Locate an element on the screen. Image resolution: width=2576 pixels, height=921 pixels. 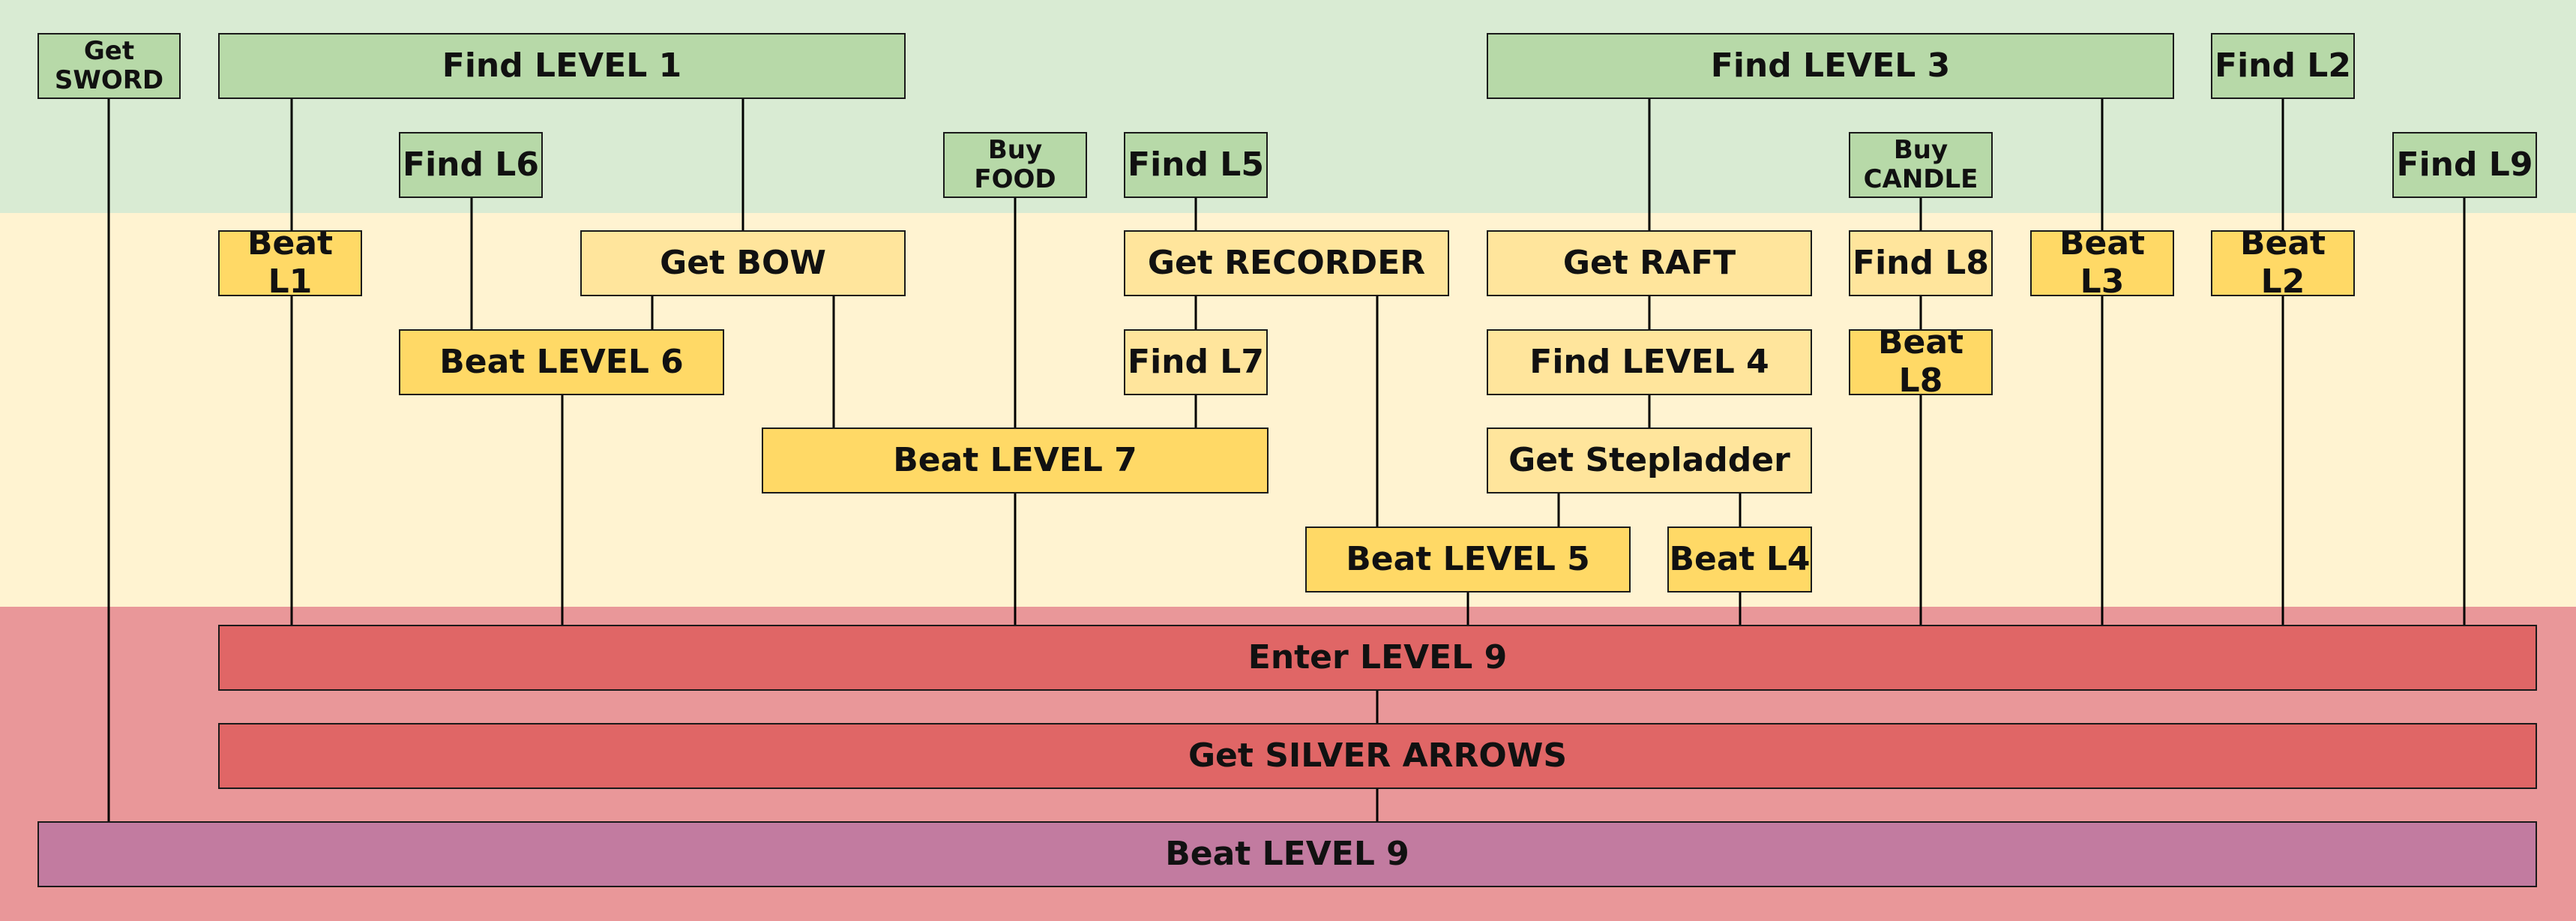
node-buy-food: Buy FOOD is located at coordinates (1015, 165).